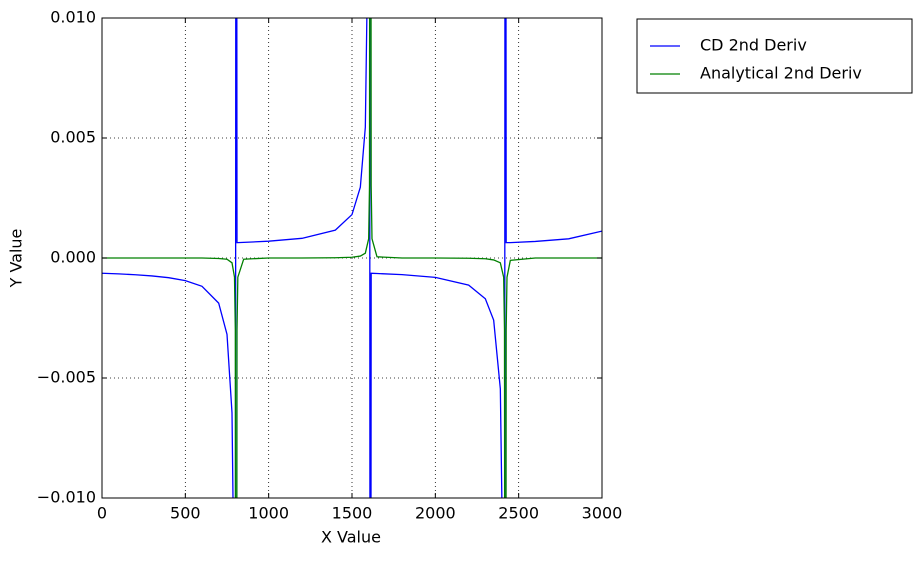 Image resolution: width=922 pixels, height=561 pixels. I want to click on x-tick-label: 500, so click(185, 513).